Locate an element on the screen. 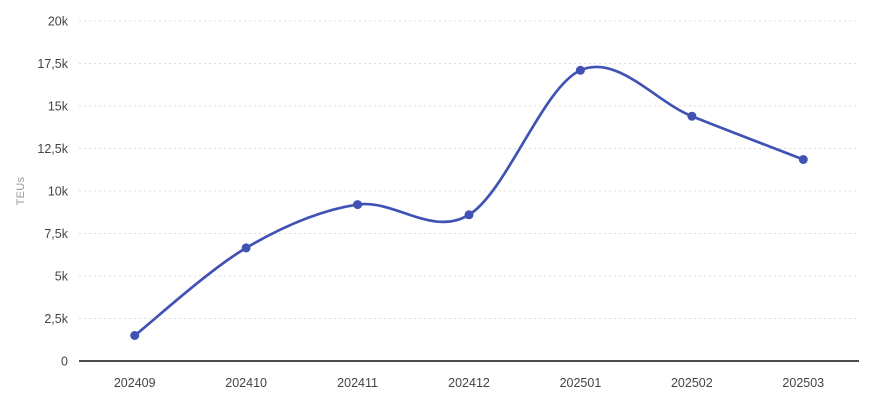 The height and width of the screenshot is (407, 874). y-tick-label: 10k is located at coordinates (58, 192).